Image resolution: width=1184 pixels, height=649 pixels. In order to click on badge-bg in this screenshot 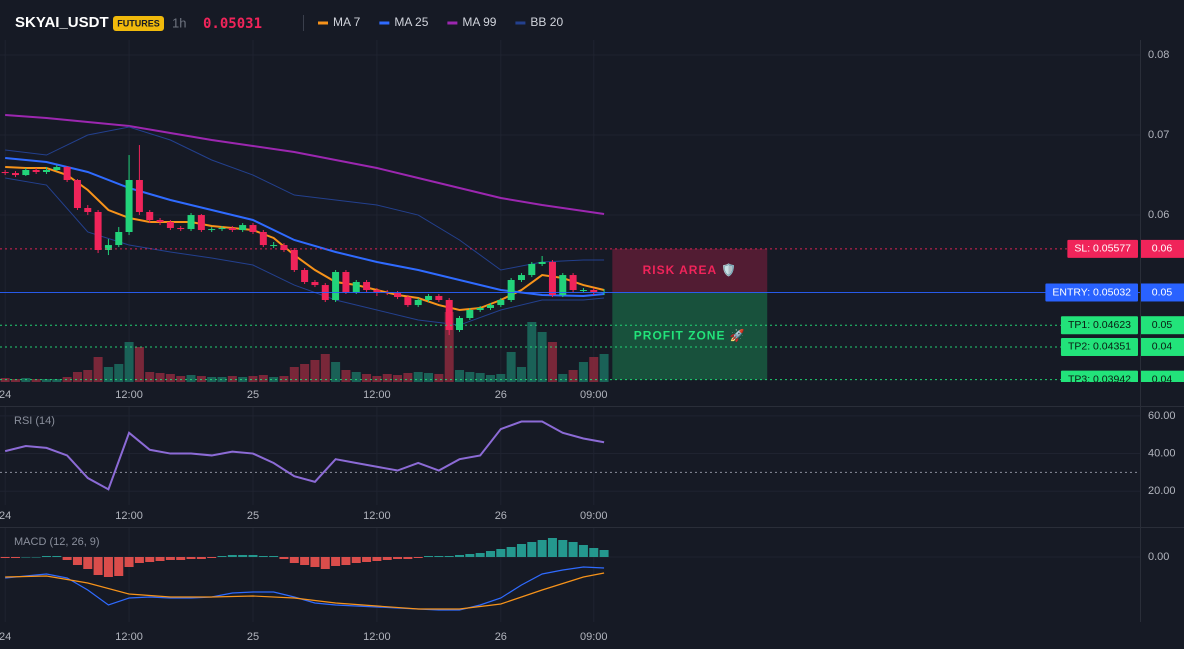, I will do `click(138, 23)`.